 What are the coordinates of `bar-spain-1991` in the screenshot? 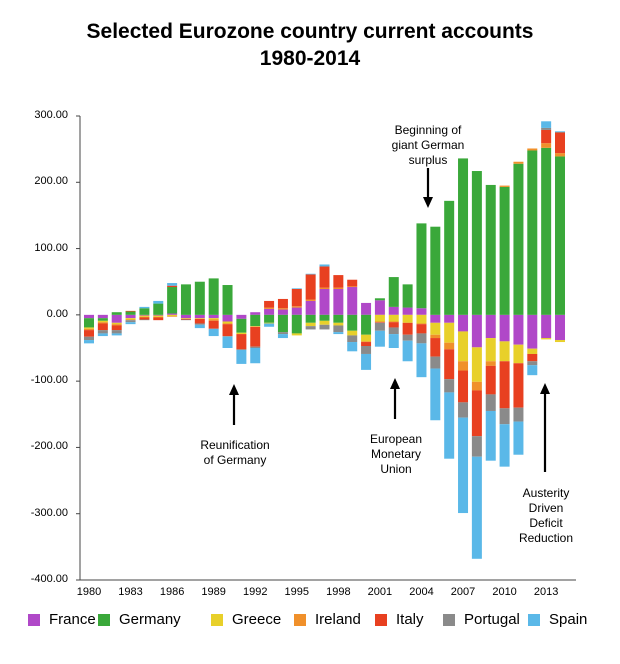 It's located at (241, 356).